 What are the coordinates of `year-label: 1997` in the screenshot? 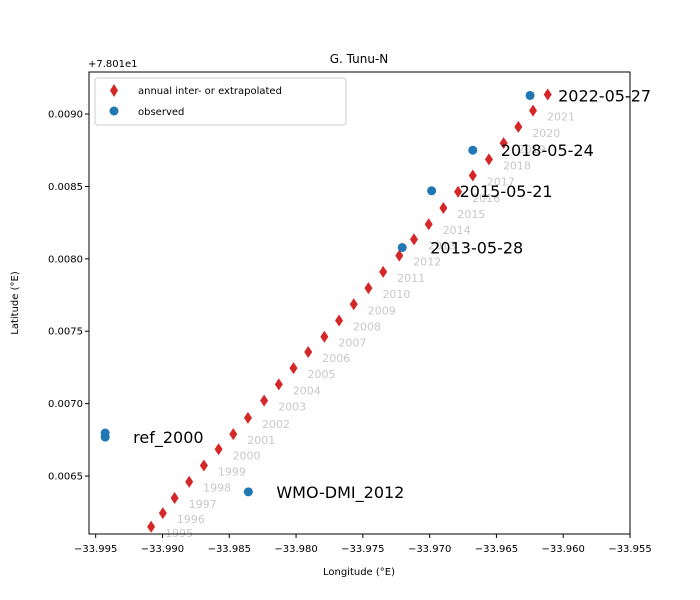 It's located at (203, 504).